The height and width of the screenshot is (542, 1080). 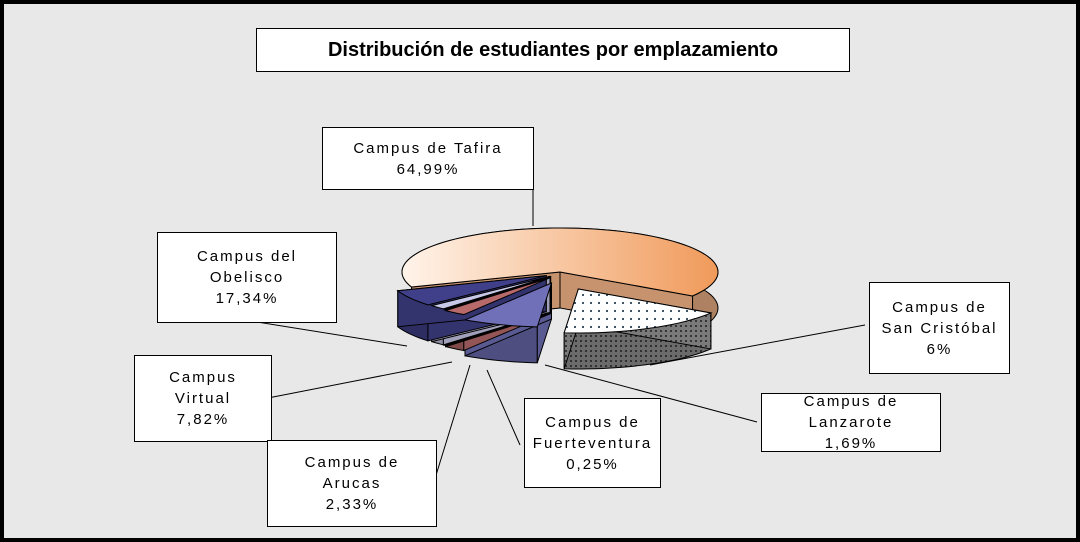 I want to click on data-label: Campus del Obelisco 17,34%, so click(x=247, y=277).